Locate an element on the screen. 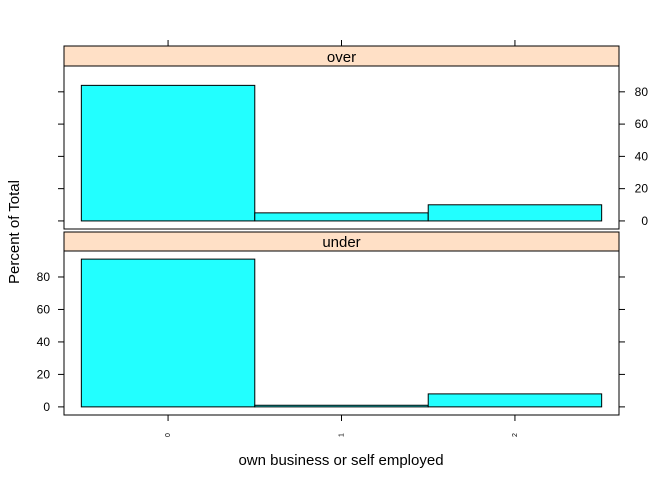  x-tick-label-0: 0 is located at coordinates (168, 435).